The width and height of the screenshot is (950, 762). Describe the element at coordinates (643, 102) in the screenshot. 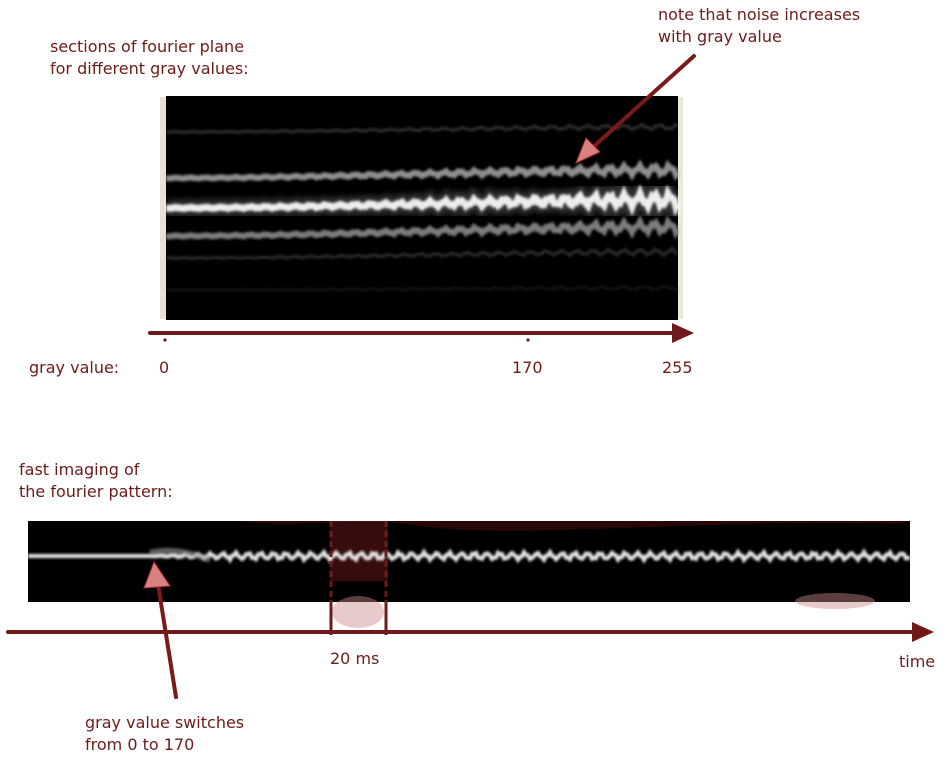

I see `noise-arrow-shaft` at that location.